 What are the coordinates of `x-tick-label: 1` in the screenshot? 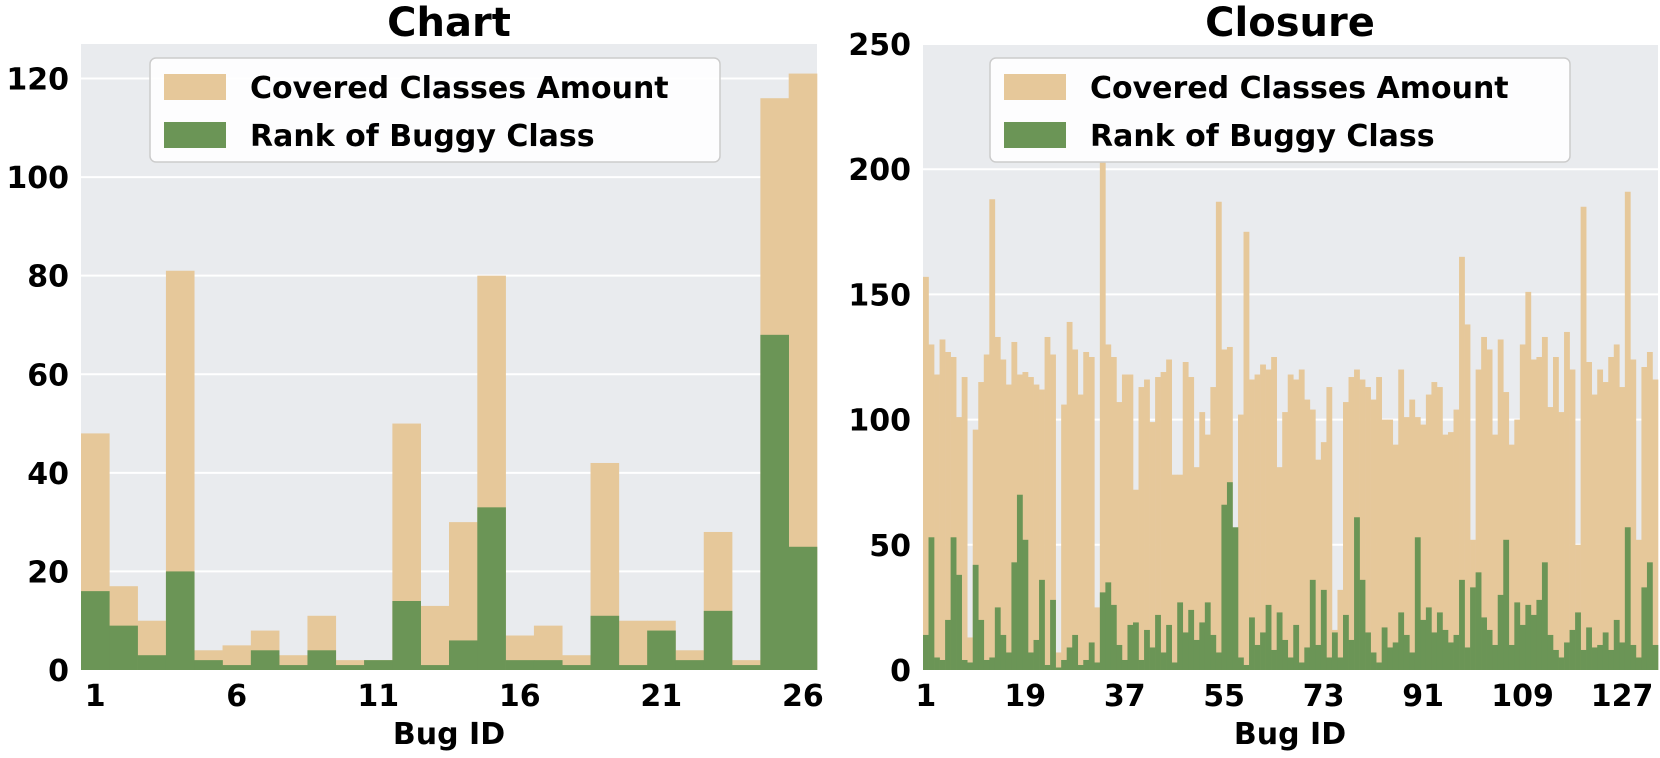 It's located at (95, 696).